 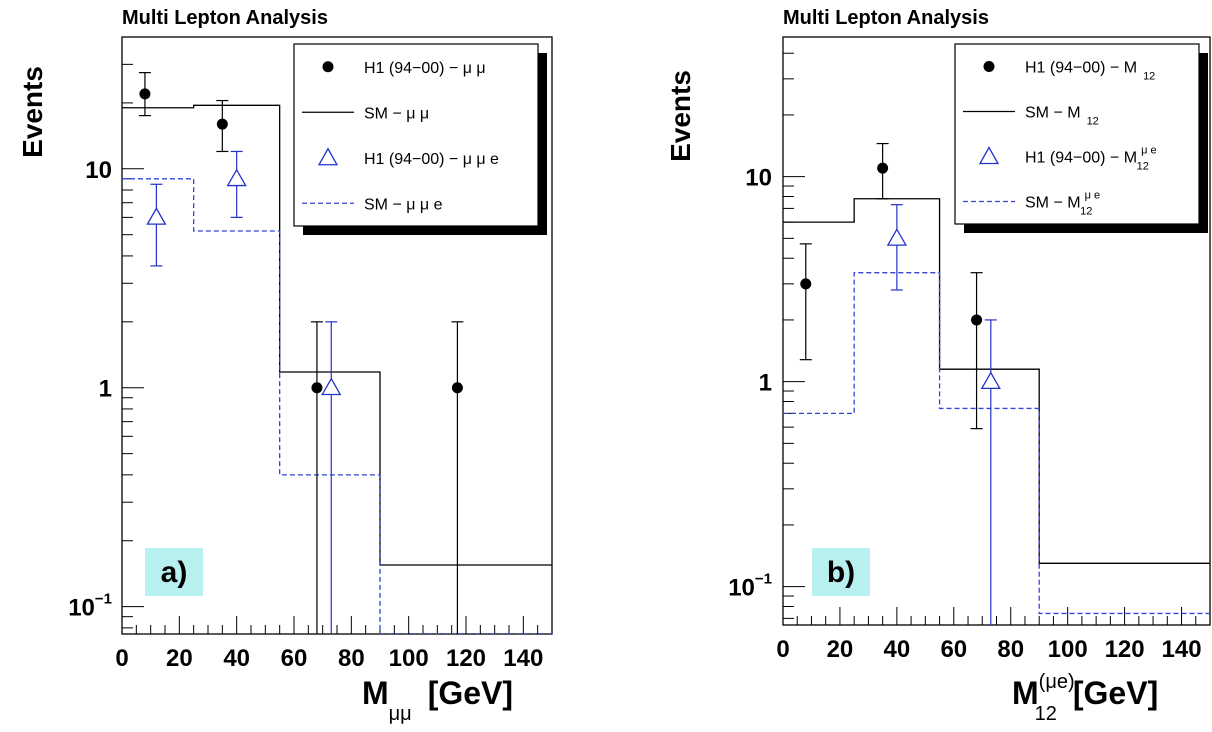 I want to click on legend-text: H1 (94−00) − μ μ e, so click(x=431, y=159).